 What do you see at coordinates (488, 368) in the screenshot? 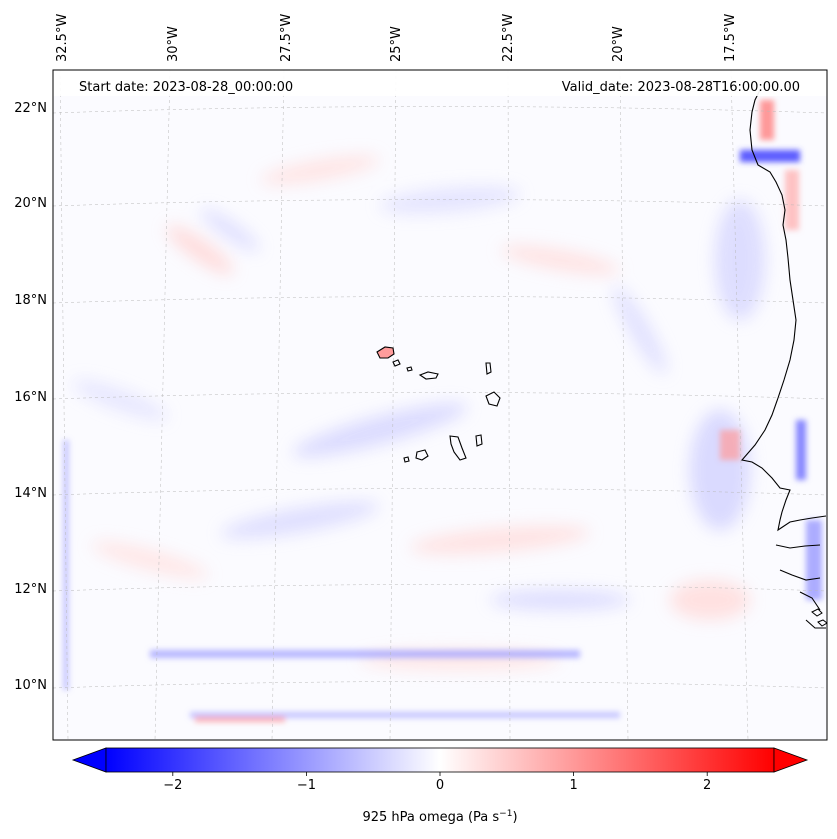
I see `island-sal` at bounding box center [488, 368].